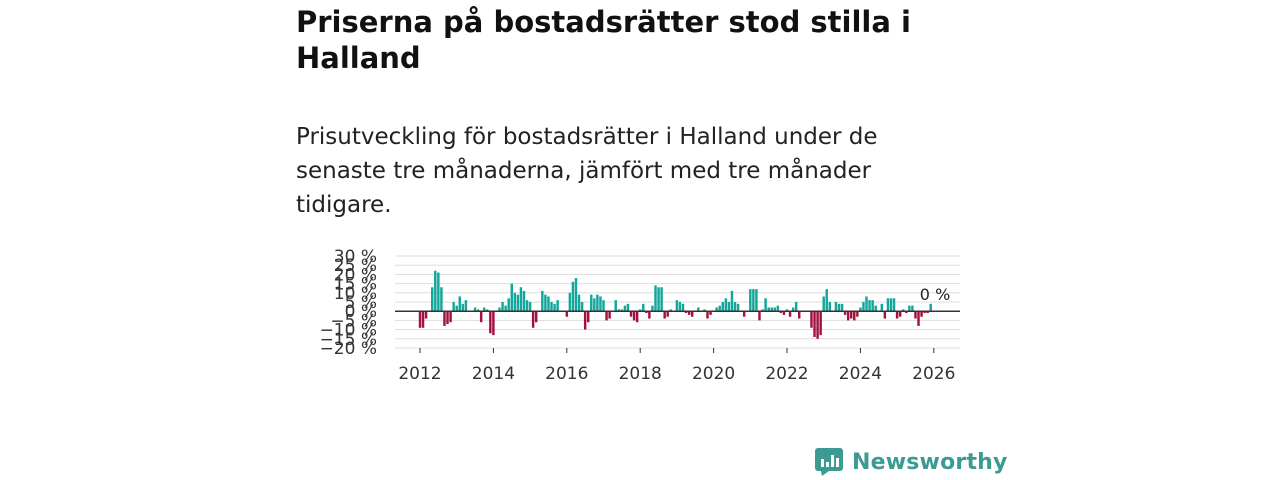 This screenshot has width=1280, height=480. I want to click on last-value-label: 0 %, so click(935, 294).